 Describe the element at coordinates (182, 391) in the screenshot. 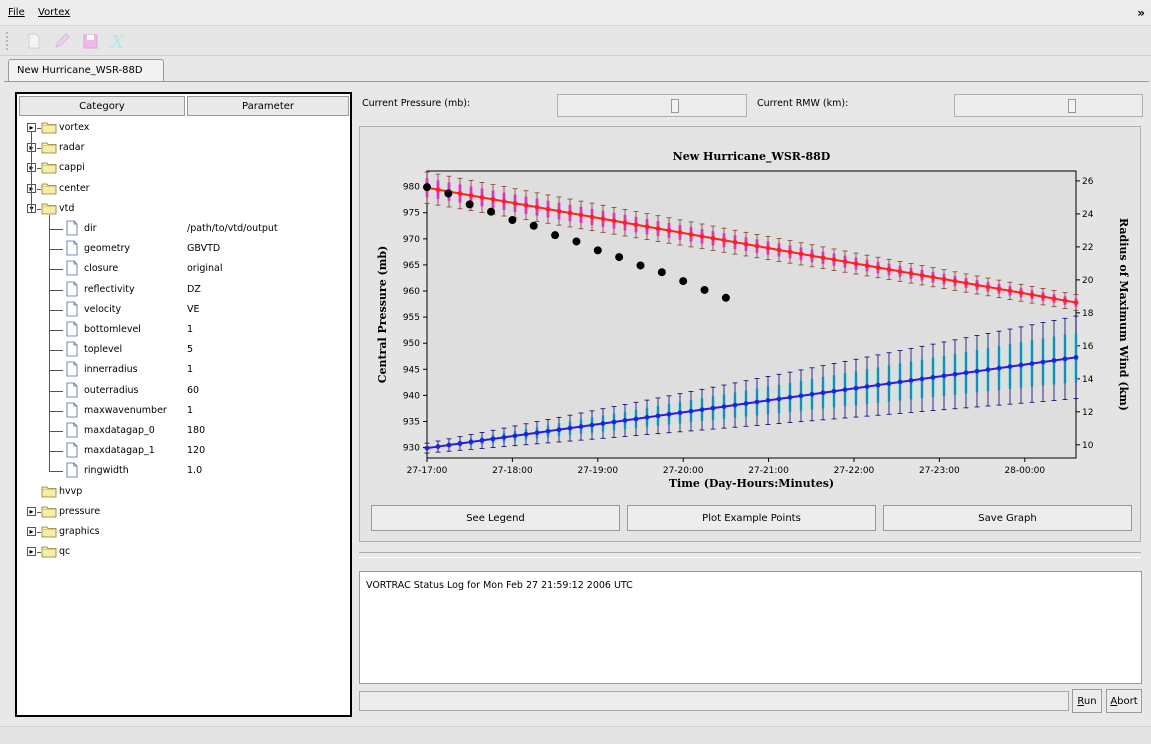

I see `tree-param-row: outerradius 60` at that location.